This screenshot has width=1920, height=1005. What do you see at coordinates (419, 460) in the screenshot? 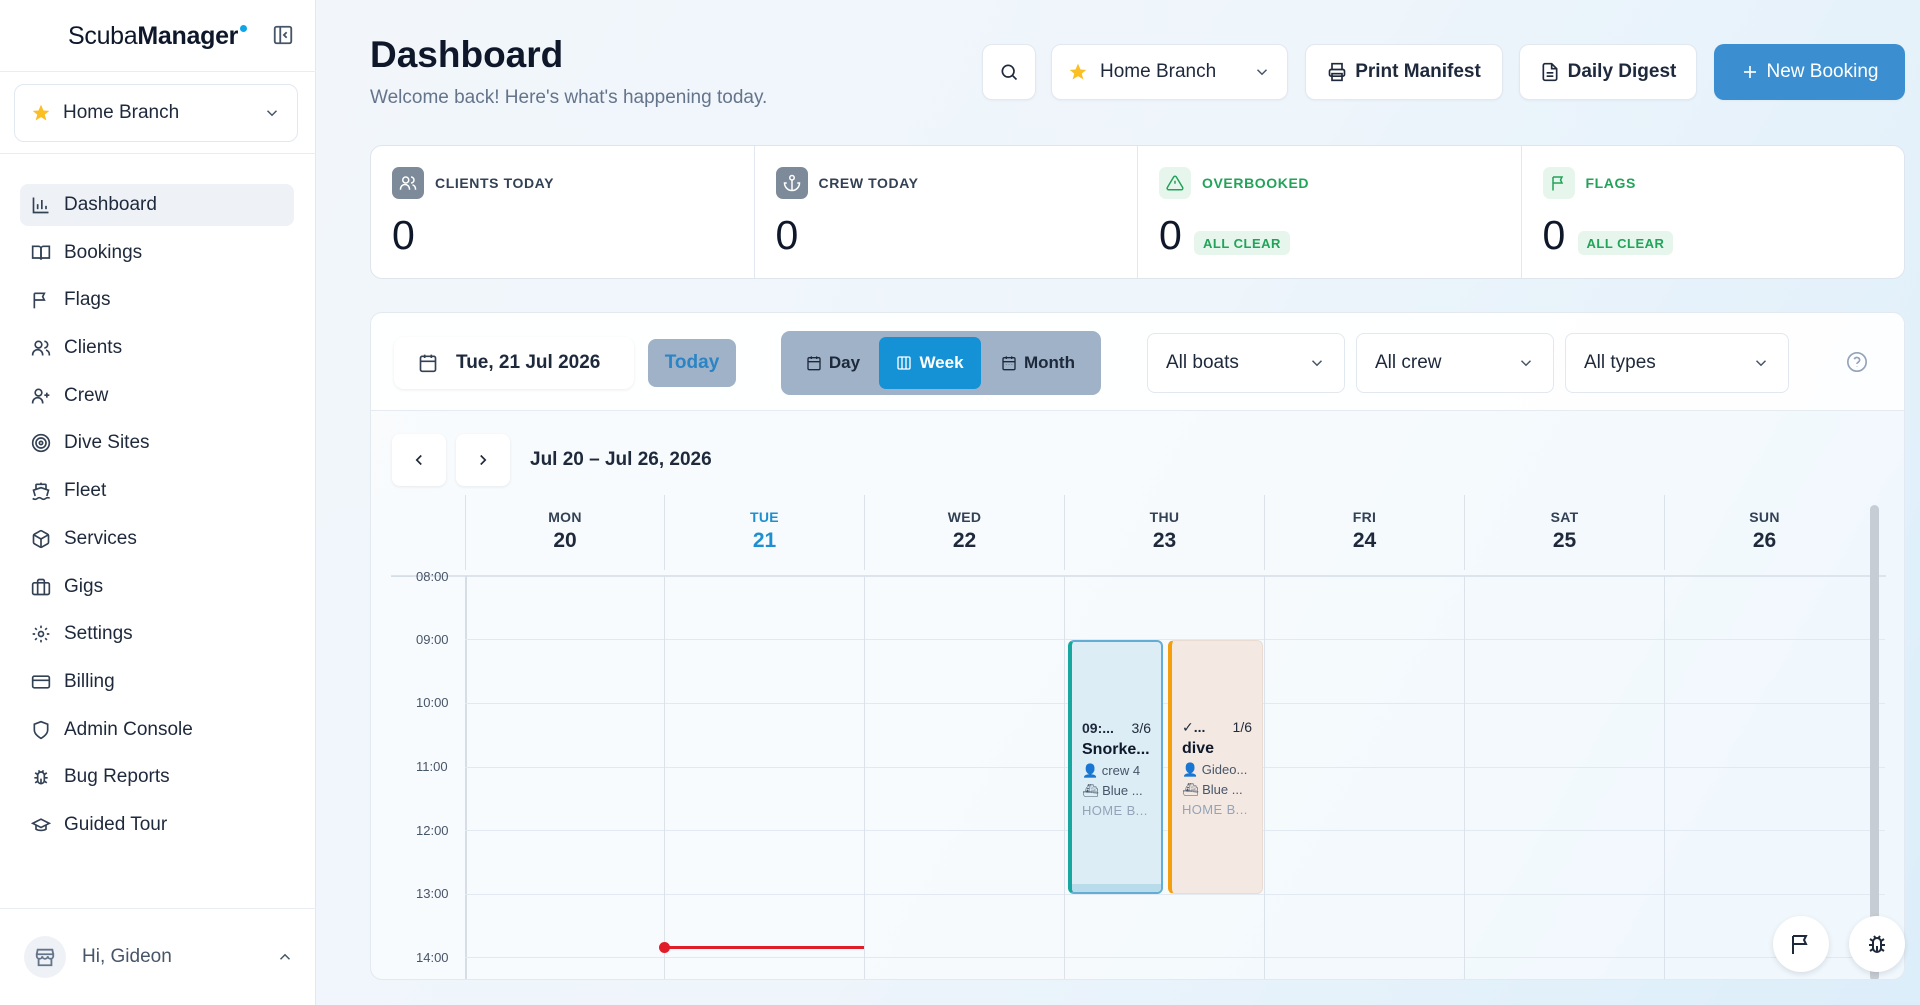
I see `previous-week-button` at bounding box center [419, 460].